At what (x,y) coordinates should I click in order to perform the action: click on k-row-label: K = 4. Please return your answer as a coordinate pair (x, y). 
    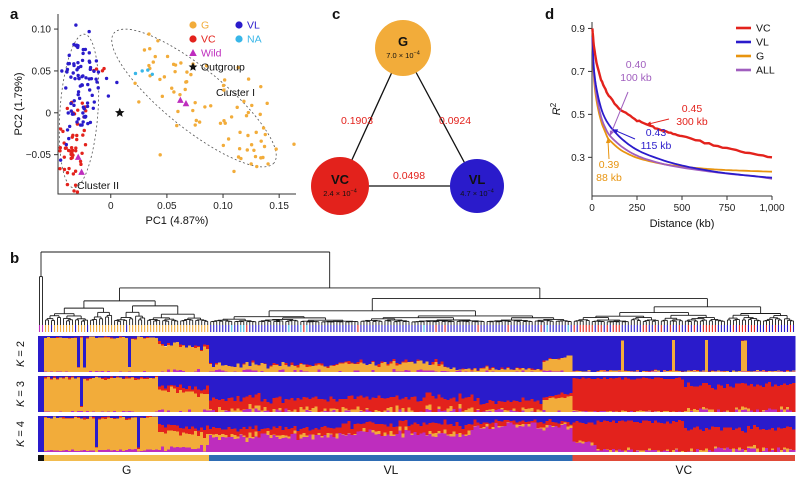
    Looking at the image, I should click on (21, 434).